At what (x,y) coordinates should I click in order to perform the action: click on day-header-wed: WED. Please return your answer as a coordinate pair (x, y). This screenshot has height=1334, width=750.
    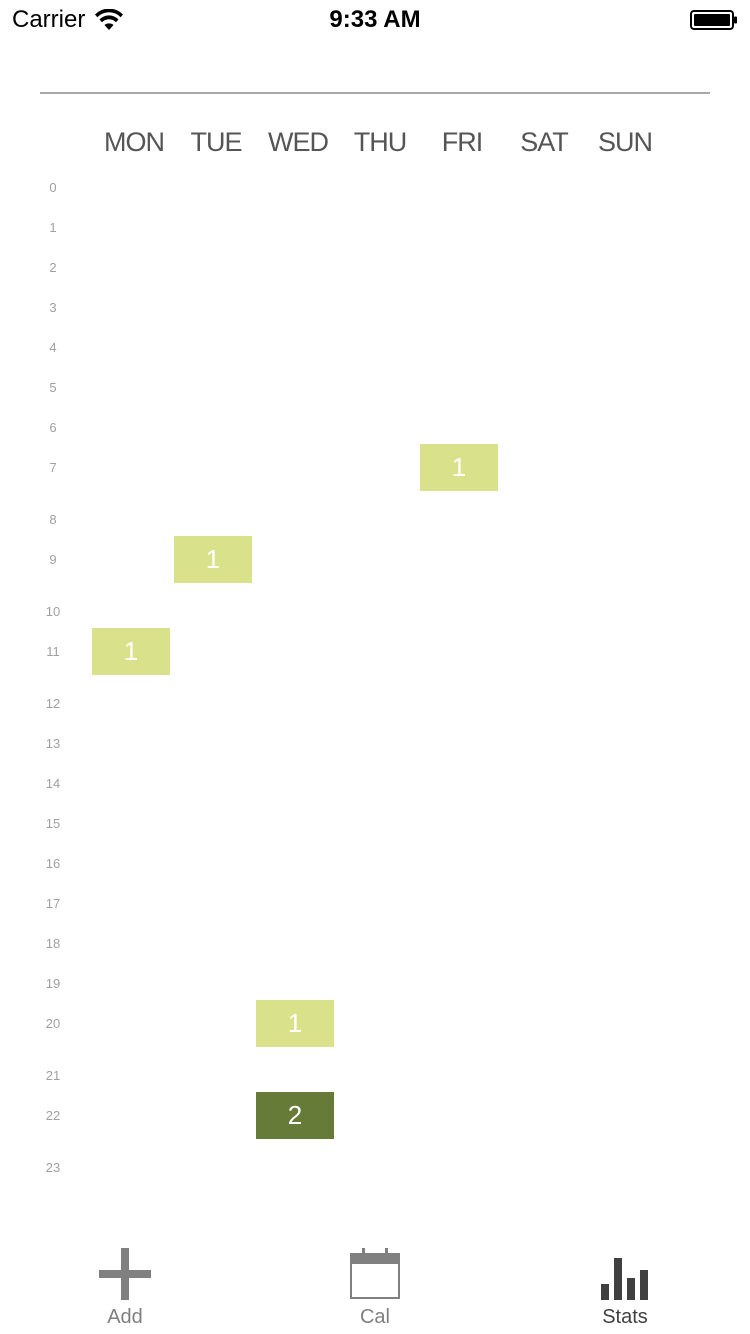
    Looking at the image, I should click on (298, 142).